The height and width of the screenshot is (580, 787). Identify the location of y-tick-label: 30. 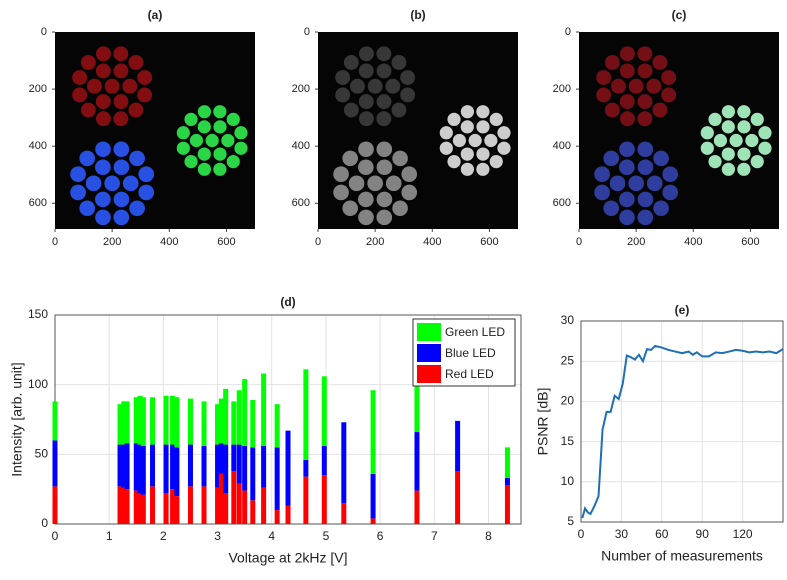
(568, 320).